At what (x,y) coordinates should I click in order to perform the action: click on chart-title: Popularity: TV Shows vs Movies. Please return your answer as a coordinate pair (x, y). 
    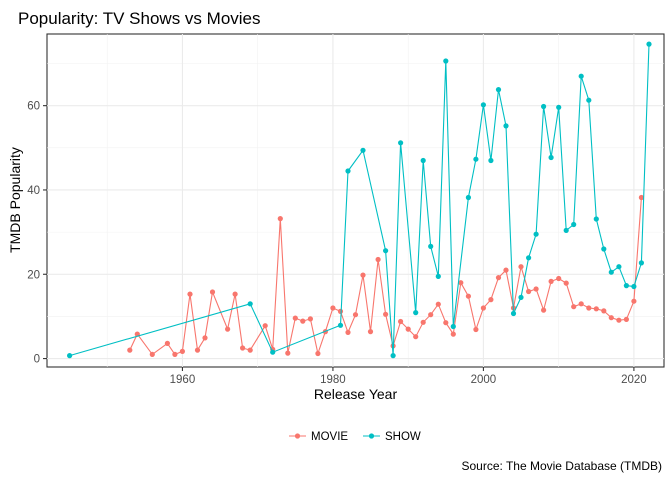
    Looking at the image, I should click on (139, 18).